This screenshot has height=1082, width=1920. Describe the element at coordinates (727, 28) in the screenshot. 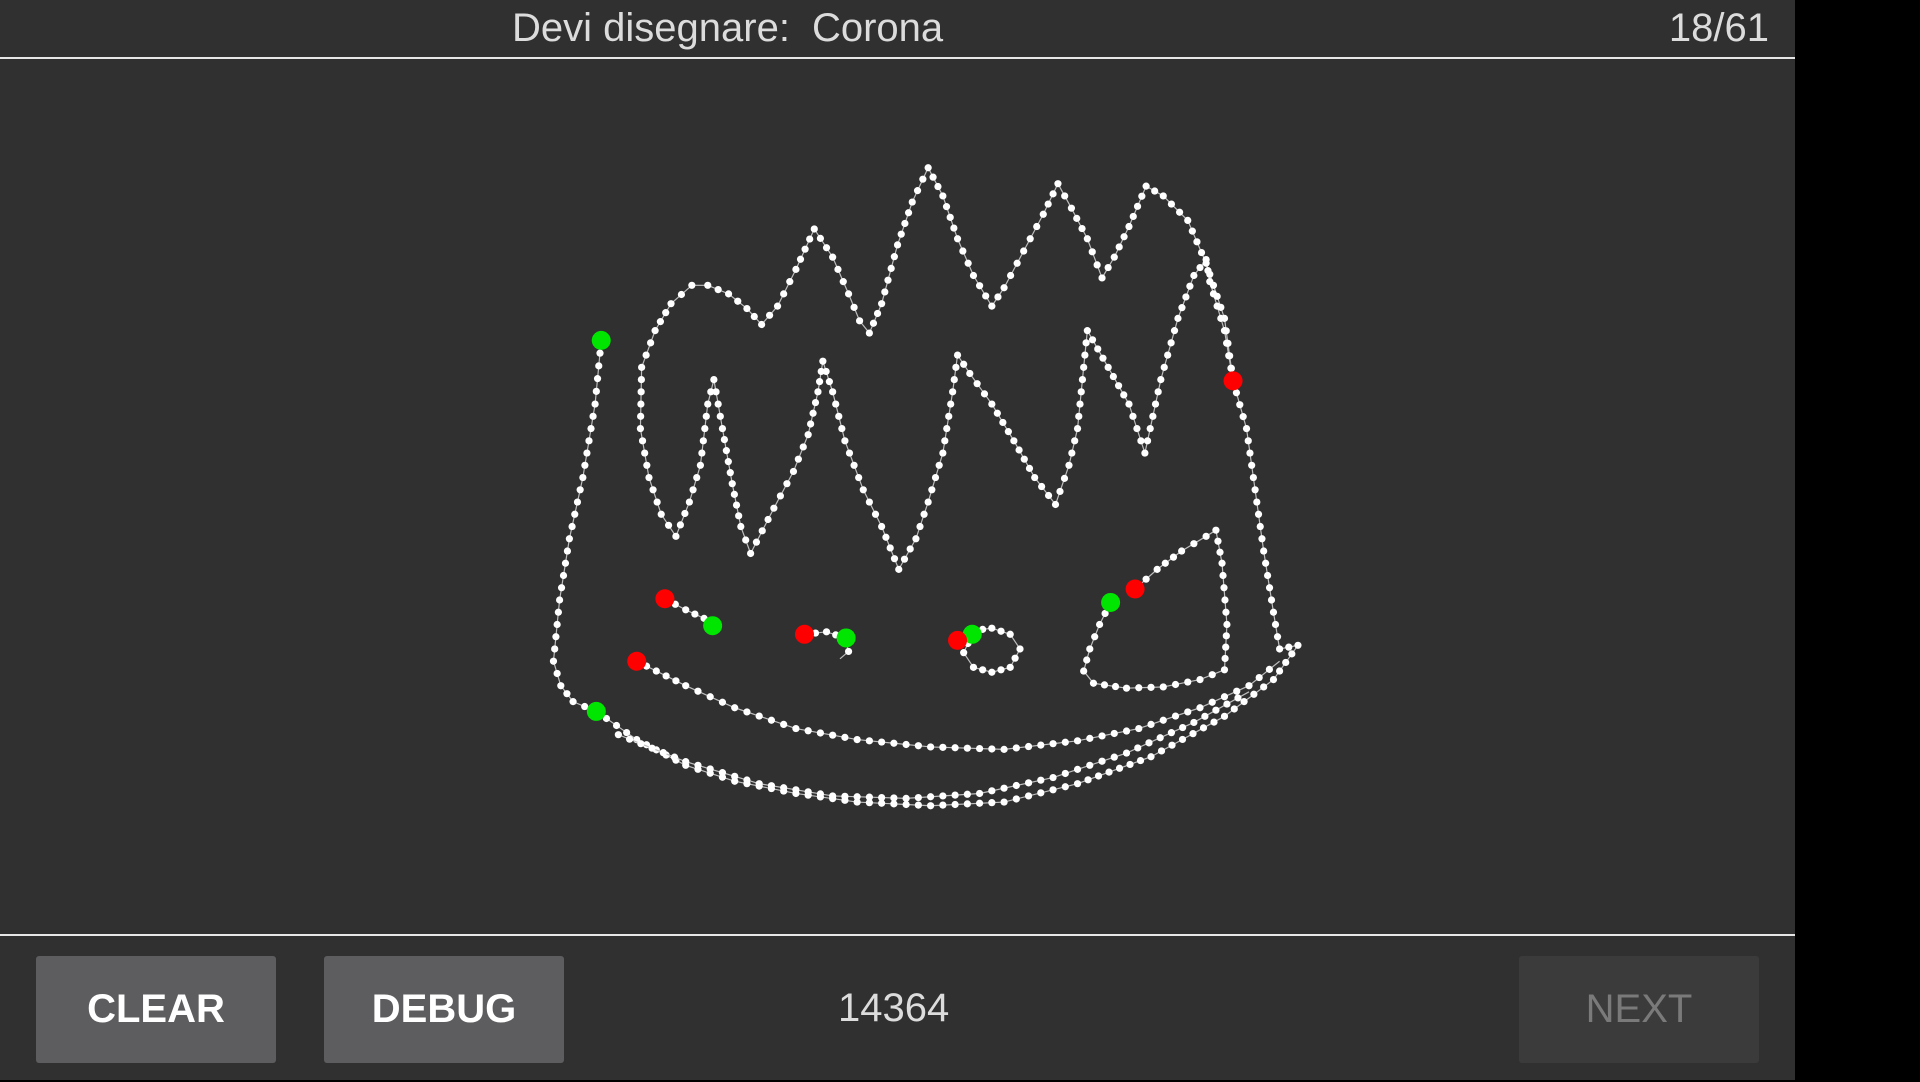

I see `prompt: Devi disegnare: Corona` at that location.